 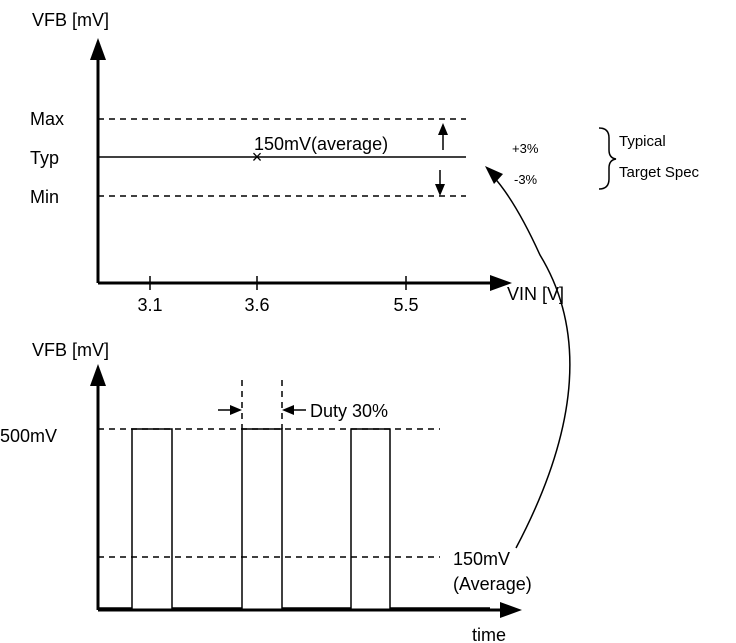 What do you see at coordinates (440, 190) in the screenshot?
I see `down-arrow-icon` at bounding box center [440, 190].